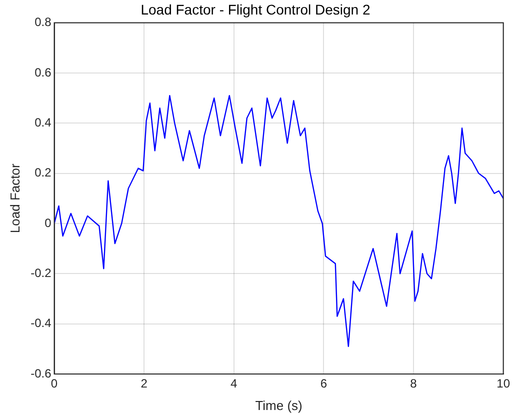  I want to click on y-tick-label: 0.8, so click(43, 22).